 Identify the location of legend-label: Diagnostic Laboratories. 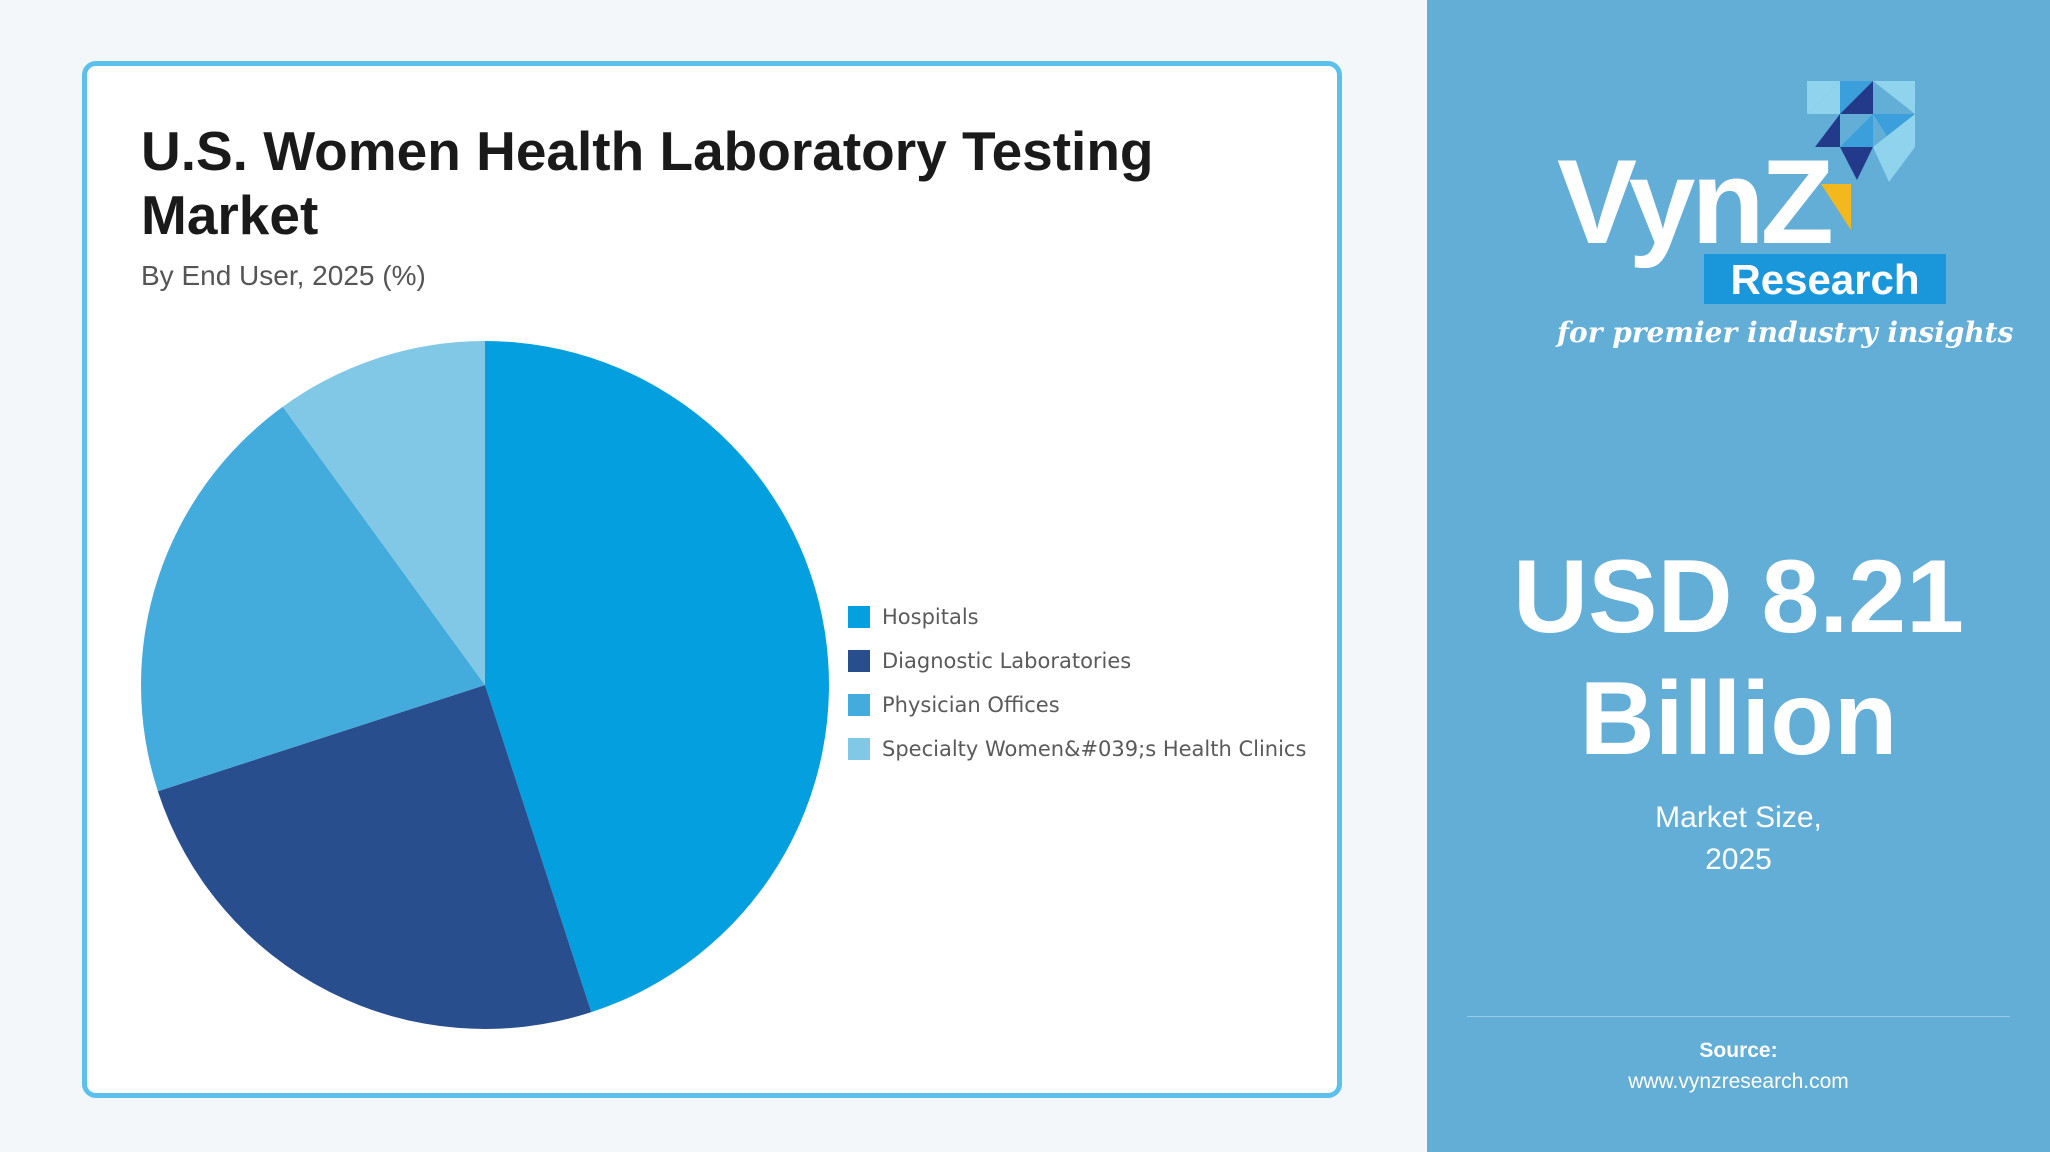
(1006, 661).